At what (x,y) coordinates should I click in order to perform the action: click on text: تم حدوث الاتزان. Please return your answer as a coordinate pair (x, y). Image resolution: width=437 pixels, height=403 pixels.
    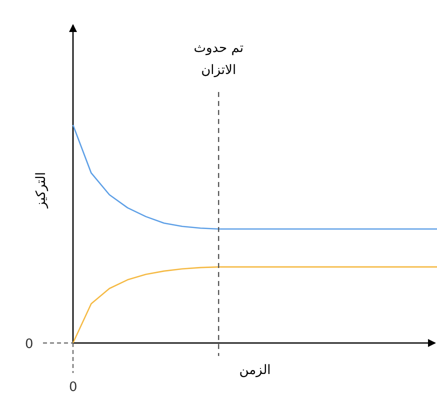
    Looking at the image, I should click on (218, 60).